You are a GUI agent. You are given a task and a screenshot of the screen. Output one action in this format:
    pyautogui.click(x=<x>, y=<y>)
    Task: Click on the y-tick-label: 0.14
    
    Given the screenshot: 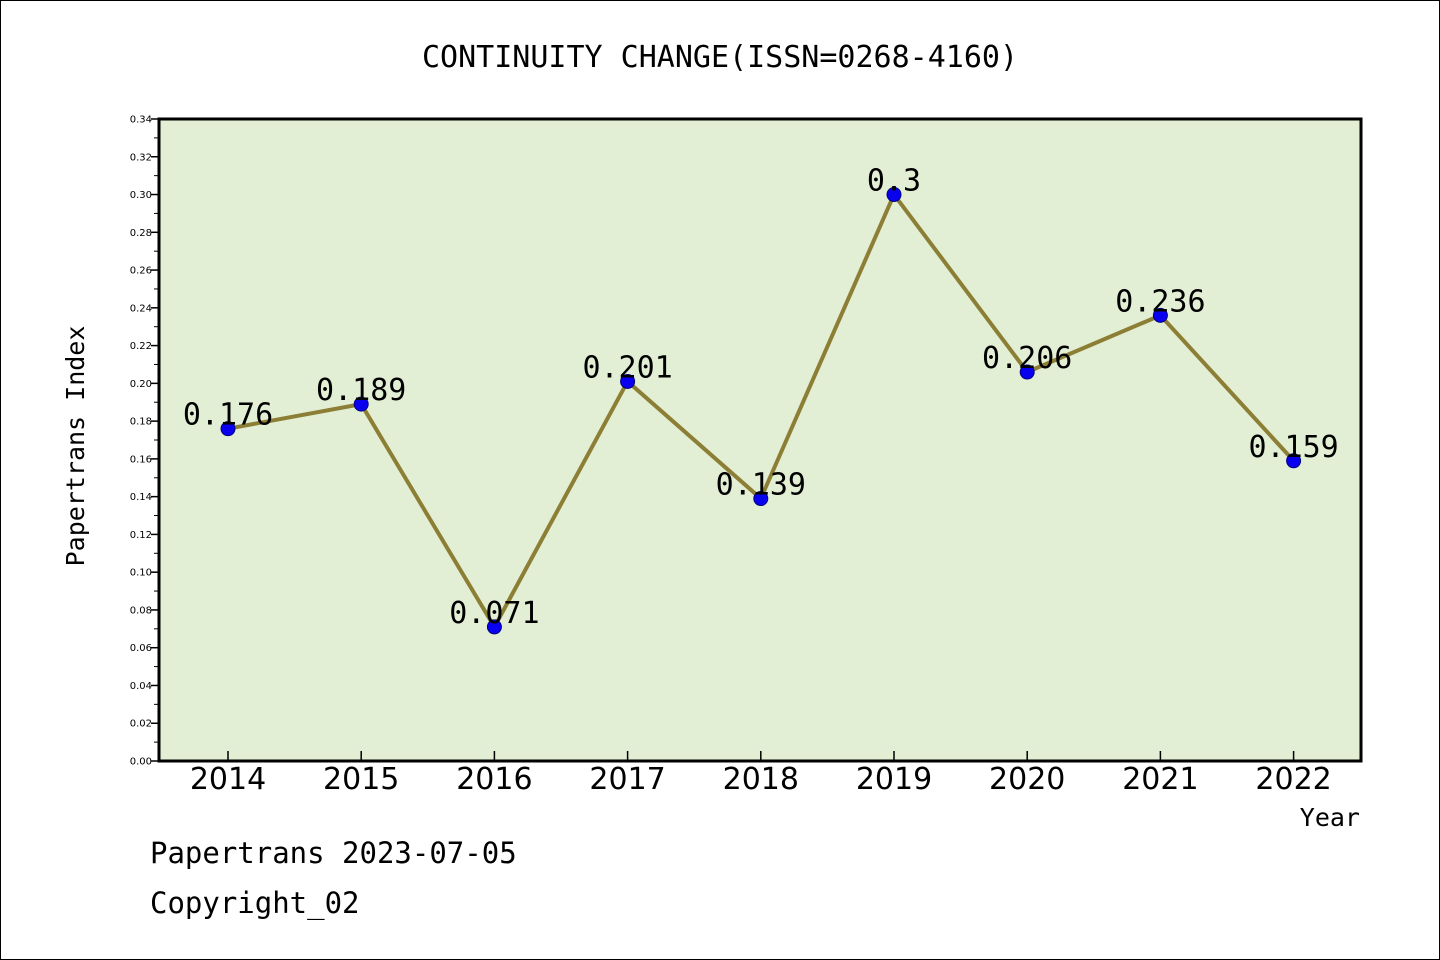 What is the action you would take?
    pyautogui.click(x=141, y=497)
    